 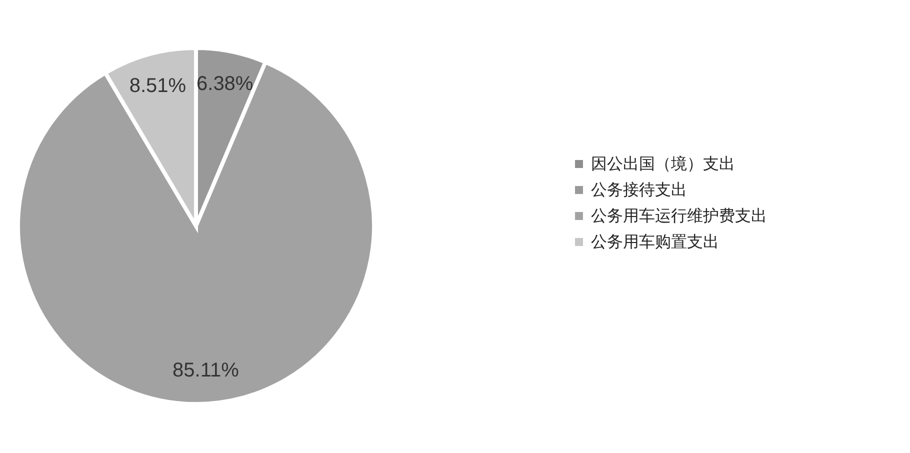 What do you see at coordinates (206, 371) in the screenshot?
I see `data-label: 85.11%` at bounding box center [206, 371].